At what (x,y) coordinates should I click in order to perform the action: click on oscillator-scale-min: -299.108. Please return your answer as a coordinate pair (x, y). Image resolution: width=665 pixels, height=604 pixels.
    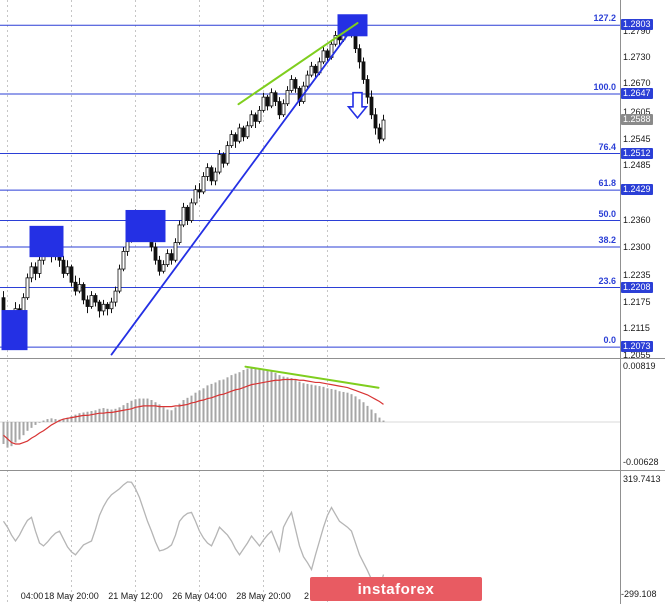
    Looking at the image, I should click on (639, 594).